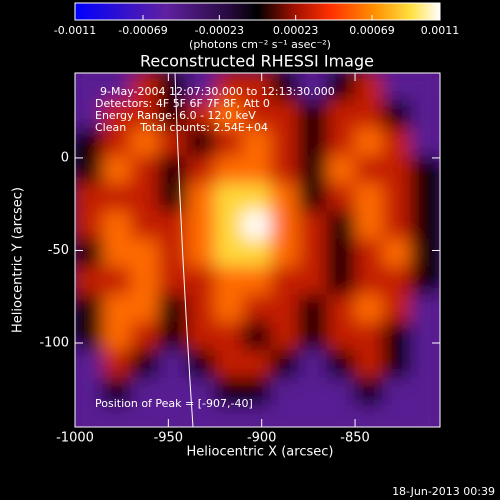 The height and width of the screenshot is (500, 500). What do you see at coordinates (65, 157) in the screenshot?
I see `y-tick-label: 0` at bounding box center [65, 157].